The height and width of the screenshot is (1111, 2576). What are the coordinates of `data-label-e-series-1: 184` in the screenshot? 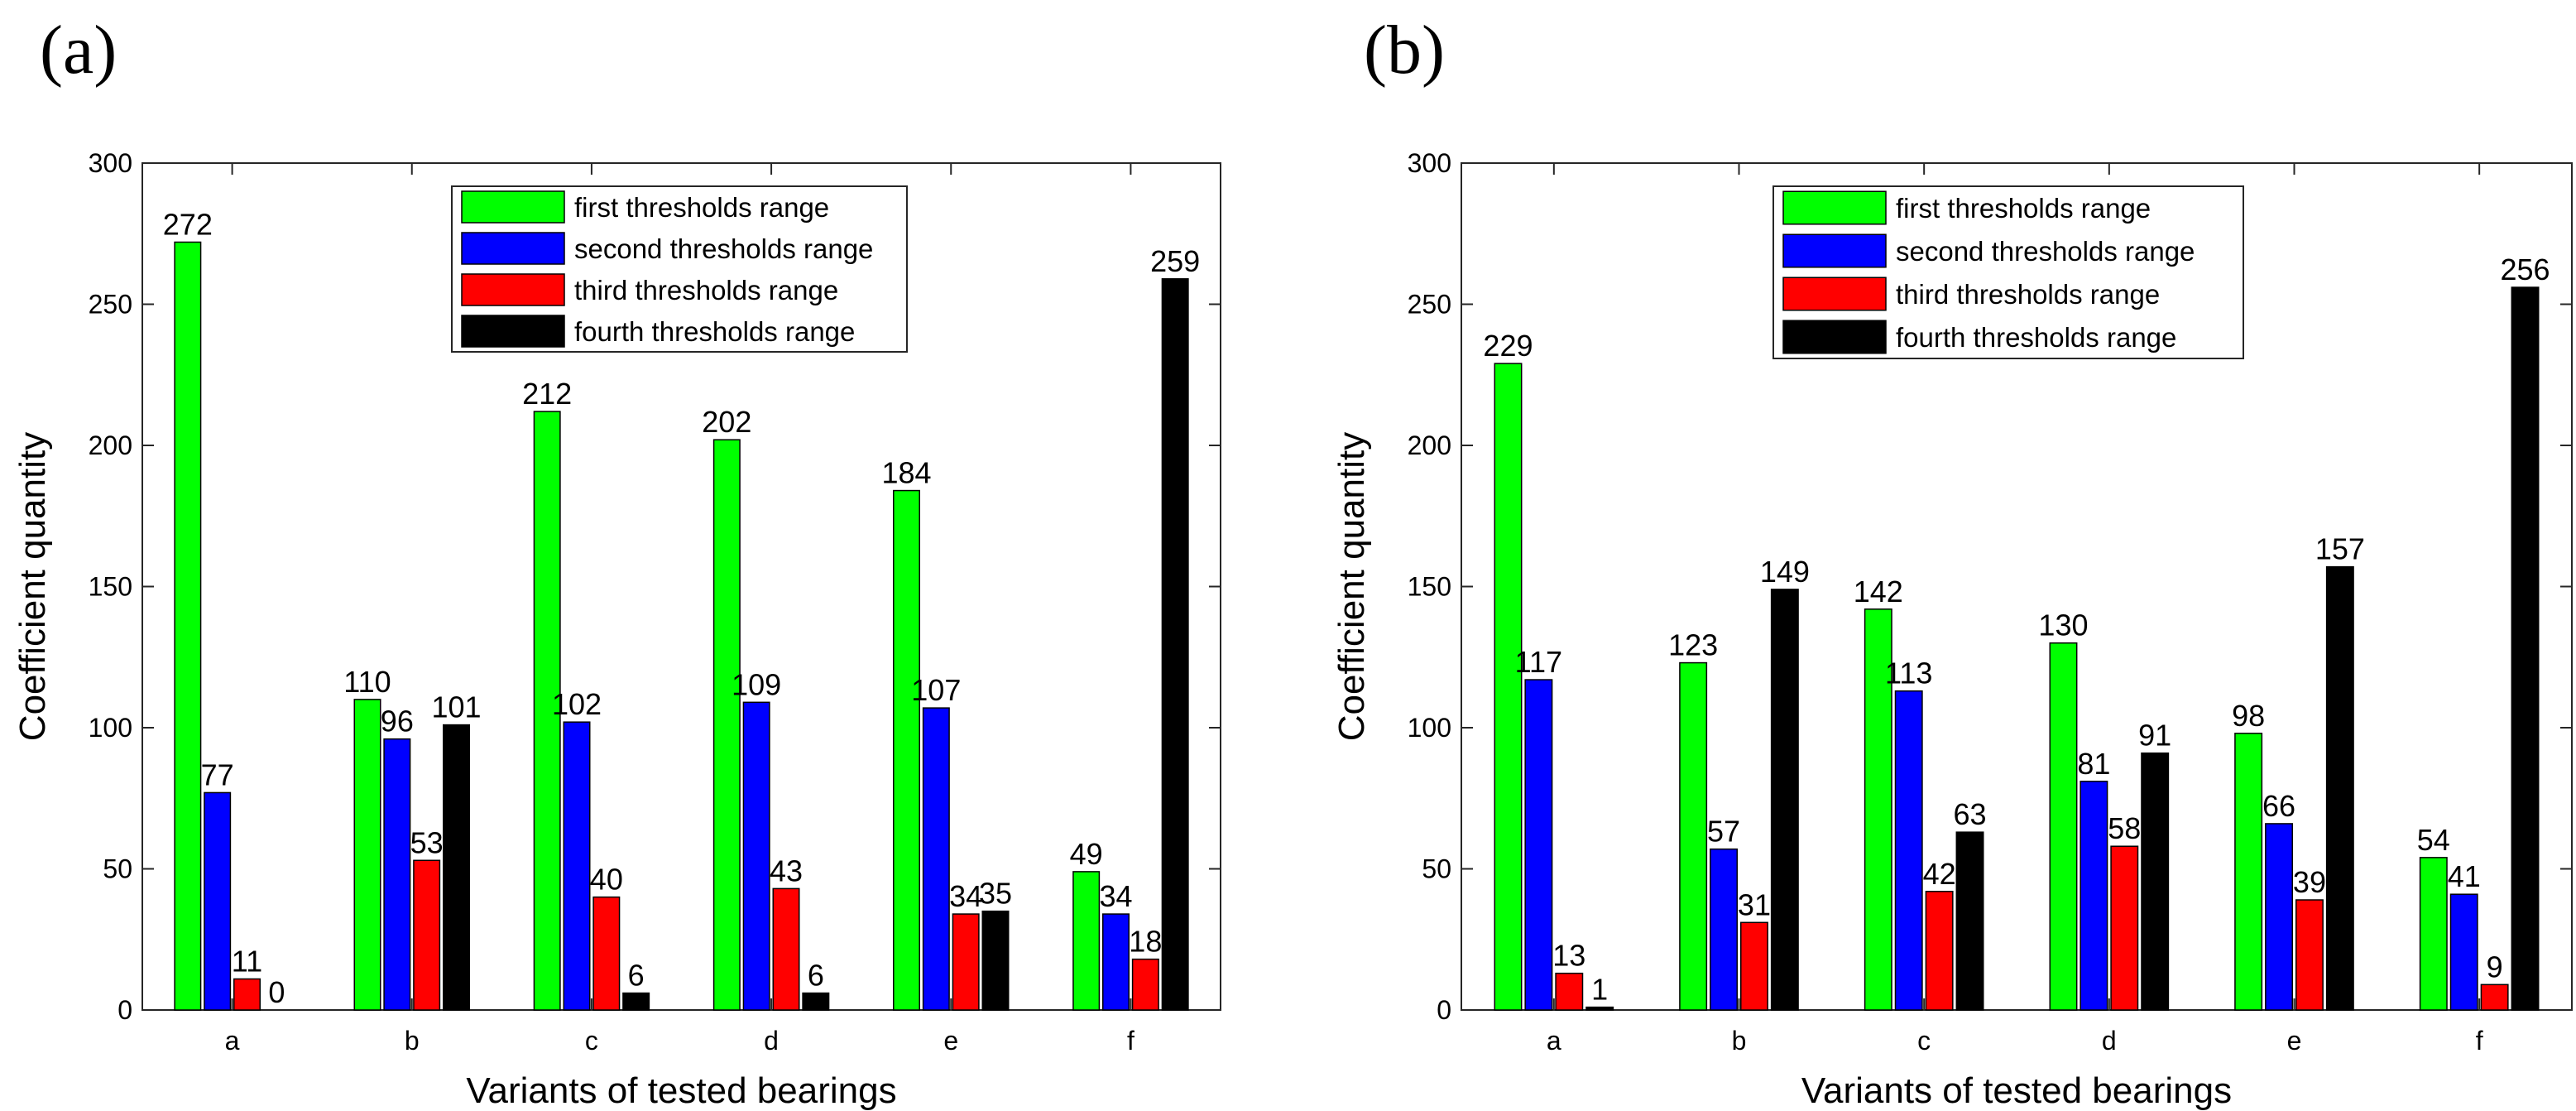 It's located at (906, 473).